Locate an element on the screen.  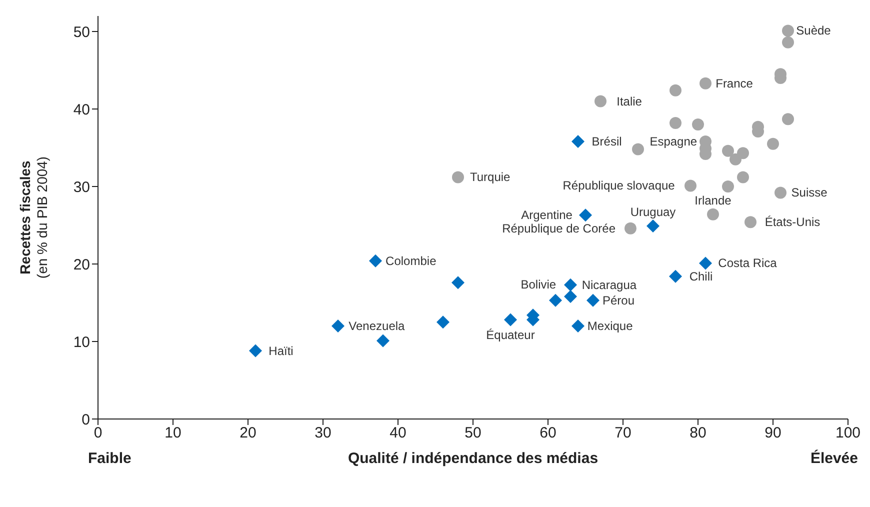
annotation: République slovaque is located at coordinates (619, 185).